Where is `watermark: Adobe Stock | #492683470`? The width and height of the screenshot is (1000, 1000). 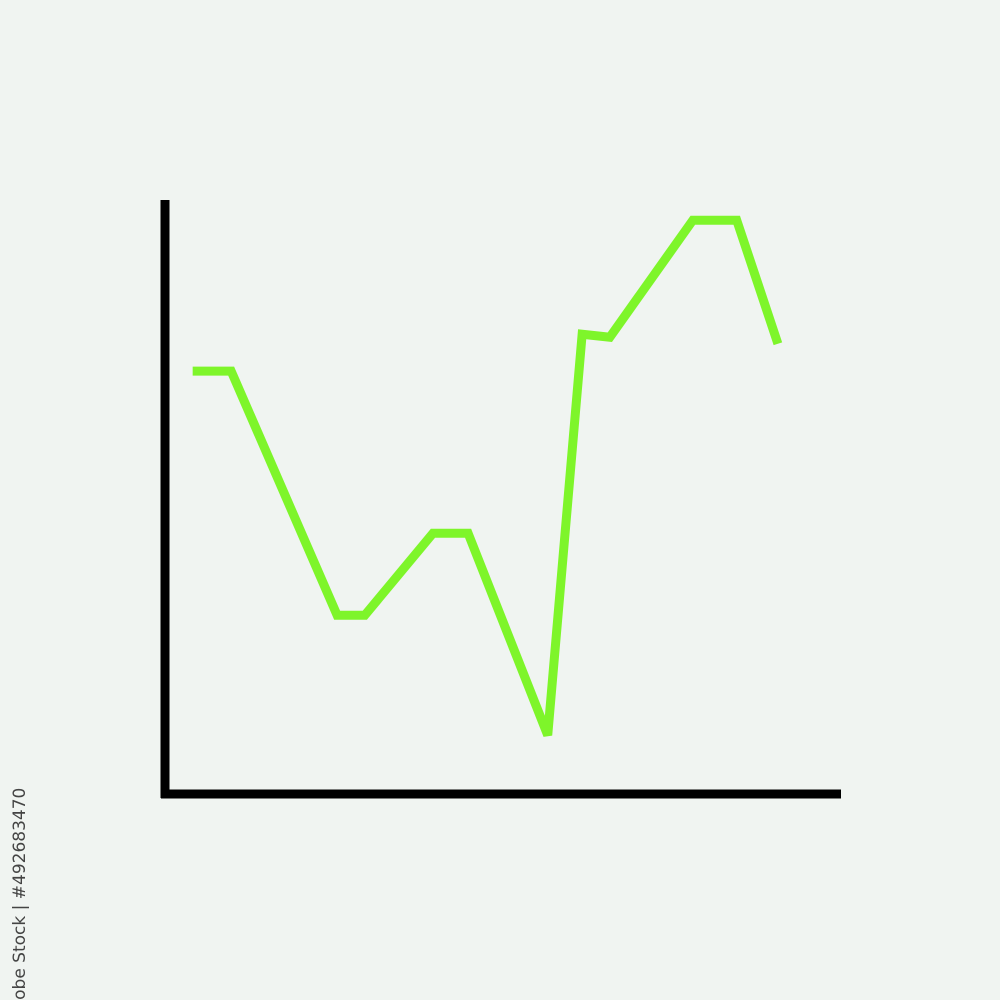
watermark: Adobe Stock | #492683470 is located at coordinates (20, 883).